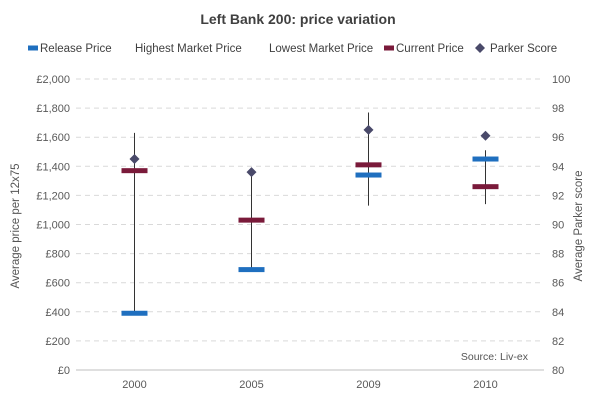 This screenshot has width=593, height=406. Describe the element at coordinates (53, 196) in the screenshot. I see `y-tick-label: £1,200` at that location.